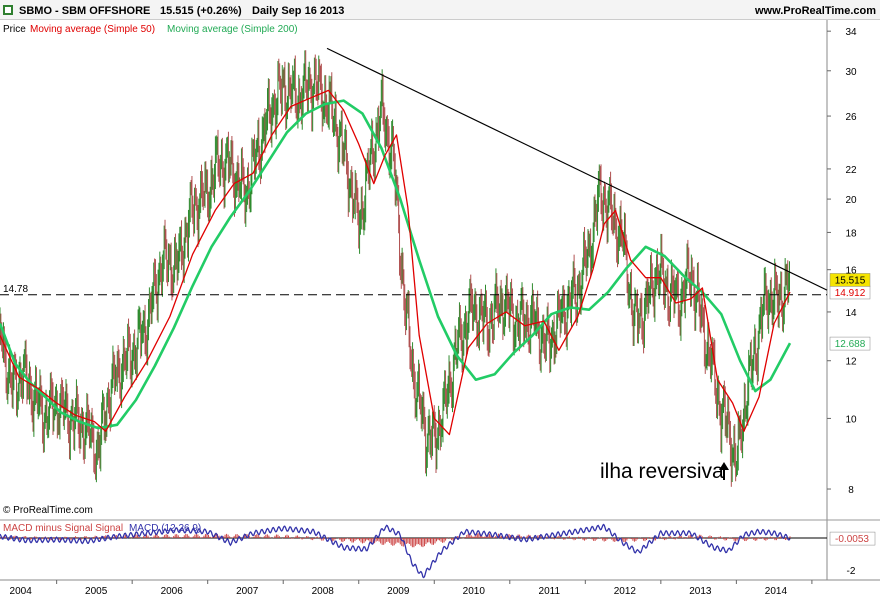 The height and width of the screenshot is (600, 880). What do you see at coordinates (851, 117) in the screenshot?
I see `y-tick-label: 26` at bounding box center [851, 117].